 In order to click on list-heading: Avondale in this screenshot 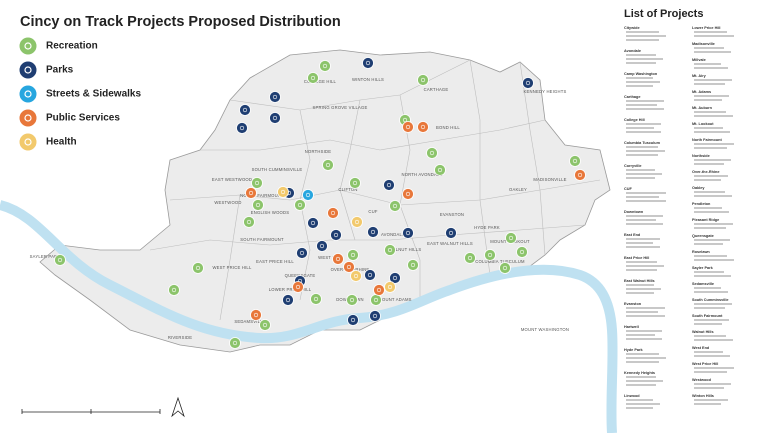, I will do `click(632, 51)`.